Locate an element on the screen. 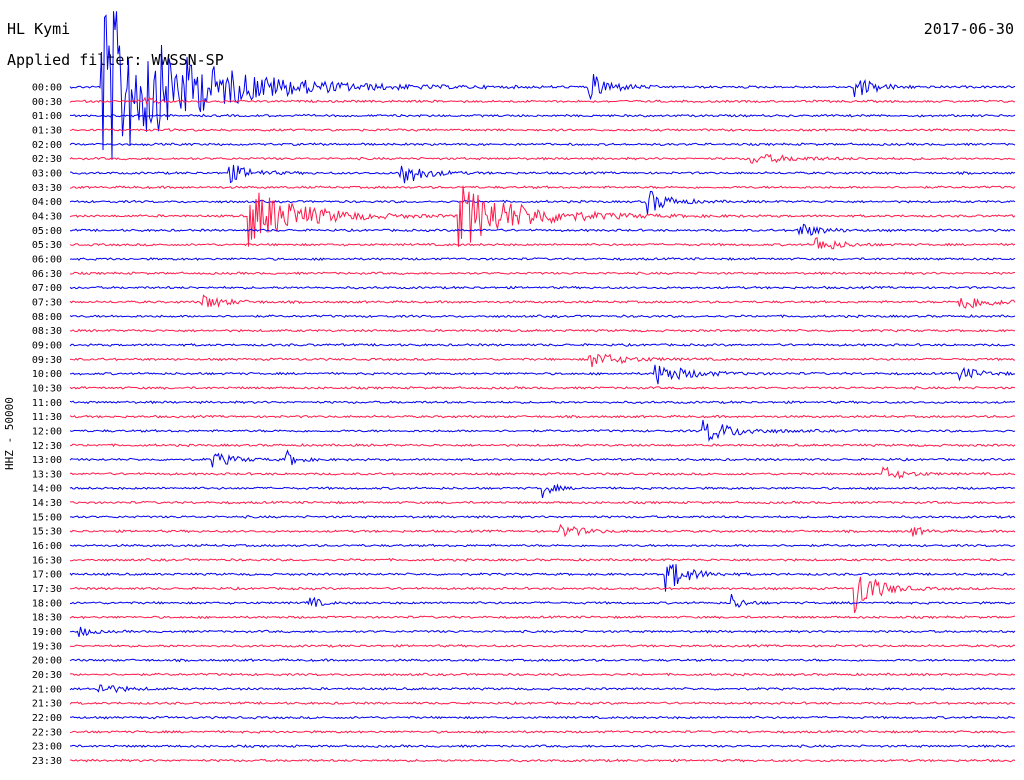 The image size is (1024, 780). row-time-label: 15:00 is located at coordinates (47, 517).